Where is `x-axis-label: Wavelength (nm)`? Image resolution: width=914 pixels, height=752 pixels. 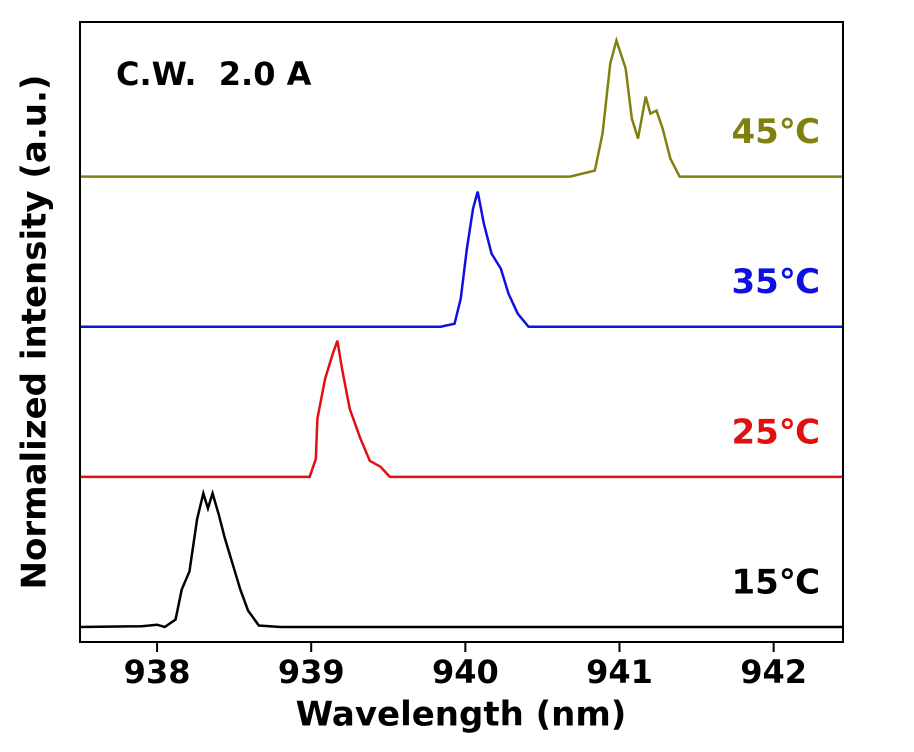
x-axis-label: Wavelength (nm) is located at coordinates (461, 715).